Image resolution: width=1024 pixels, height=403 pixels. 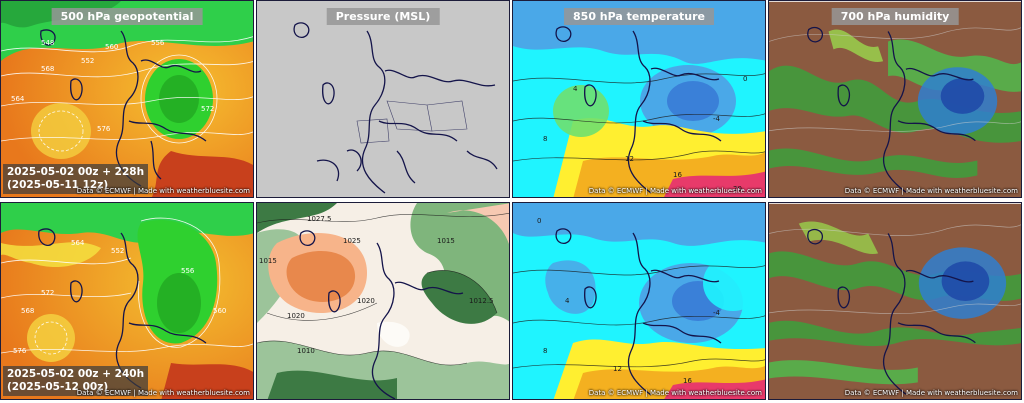 I want to click on isobar-label: 1027.5, so click(x=319, y=219).